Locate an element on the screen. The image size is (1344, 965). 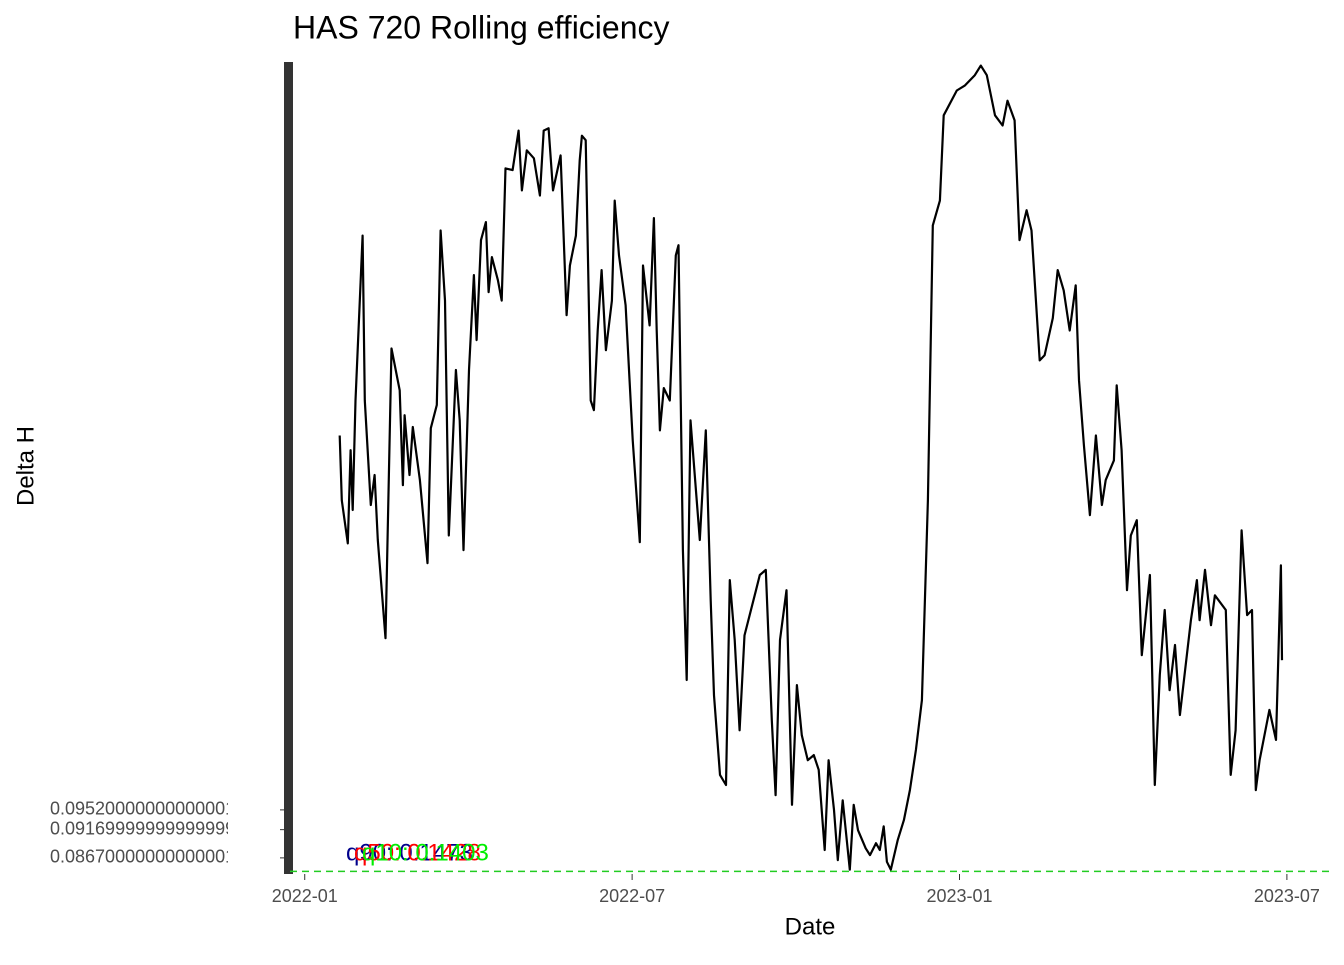
annotation: q90: 0.1473 is located at coordinates (409, 852).